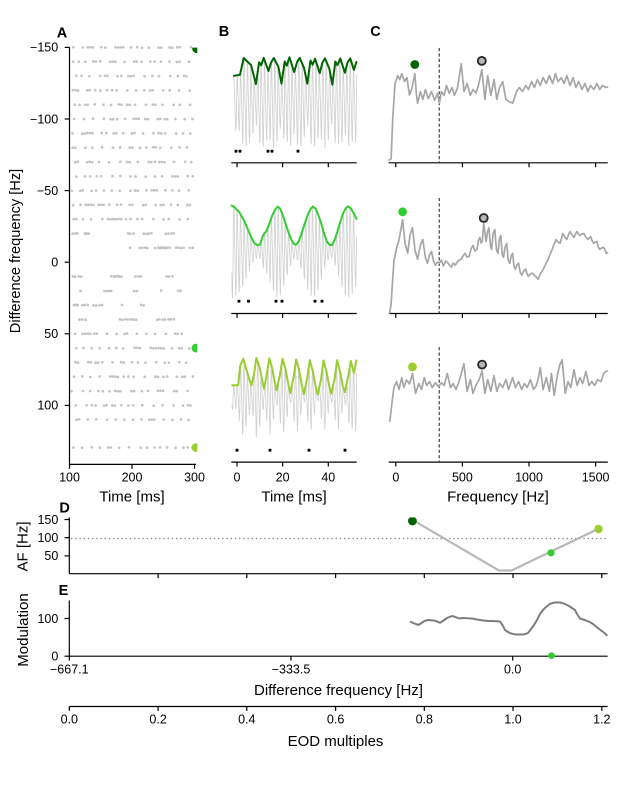 This screenshot has width=629, height=800. I want to click on svg-text: E, so click(64, 591).